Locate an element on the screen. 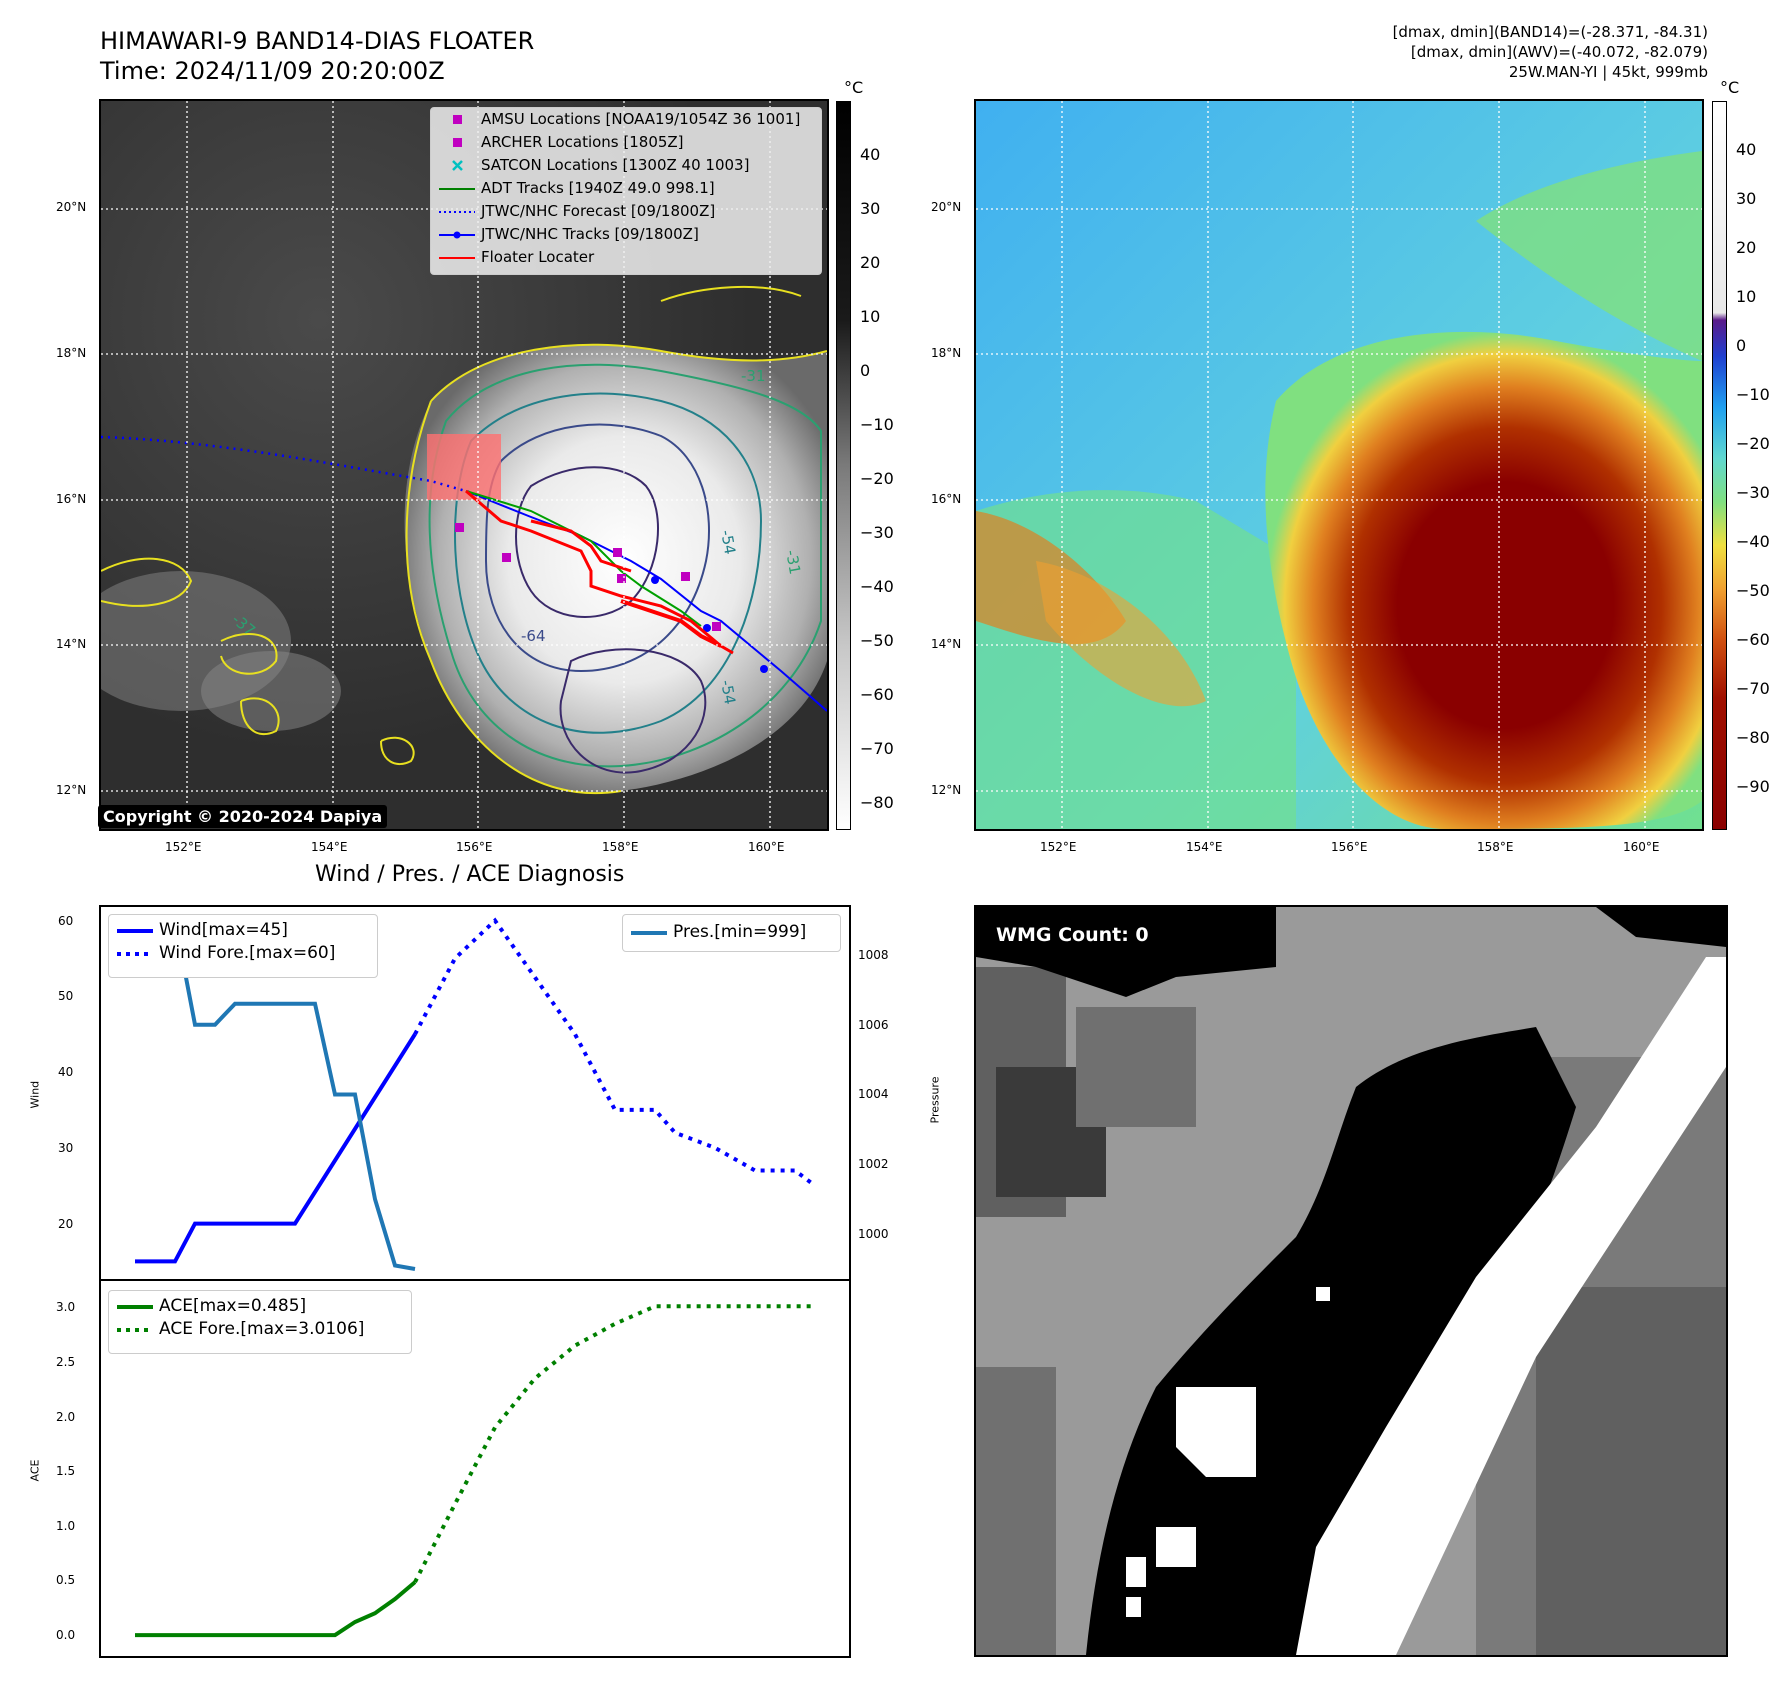 The height and width of the screenshot is (1690, 1792). colorbar-gray-tick: −30 is located at coordinates (877, 532).